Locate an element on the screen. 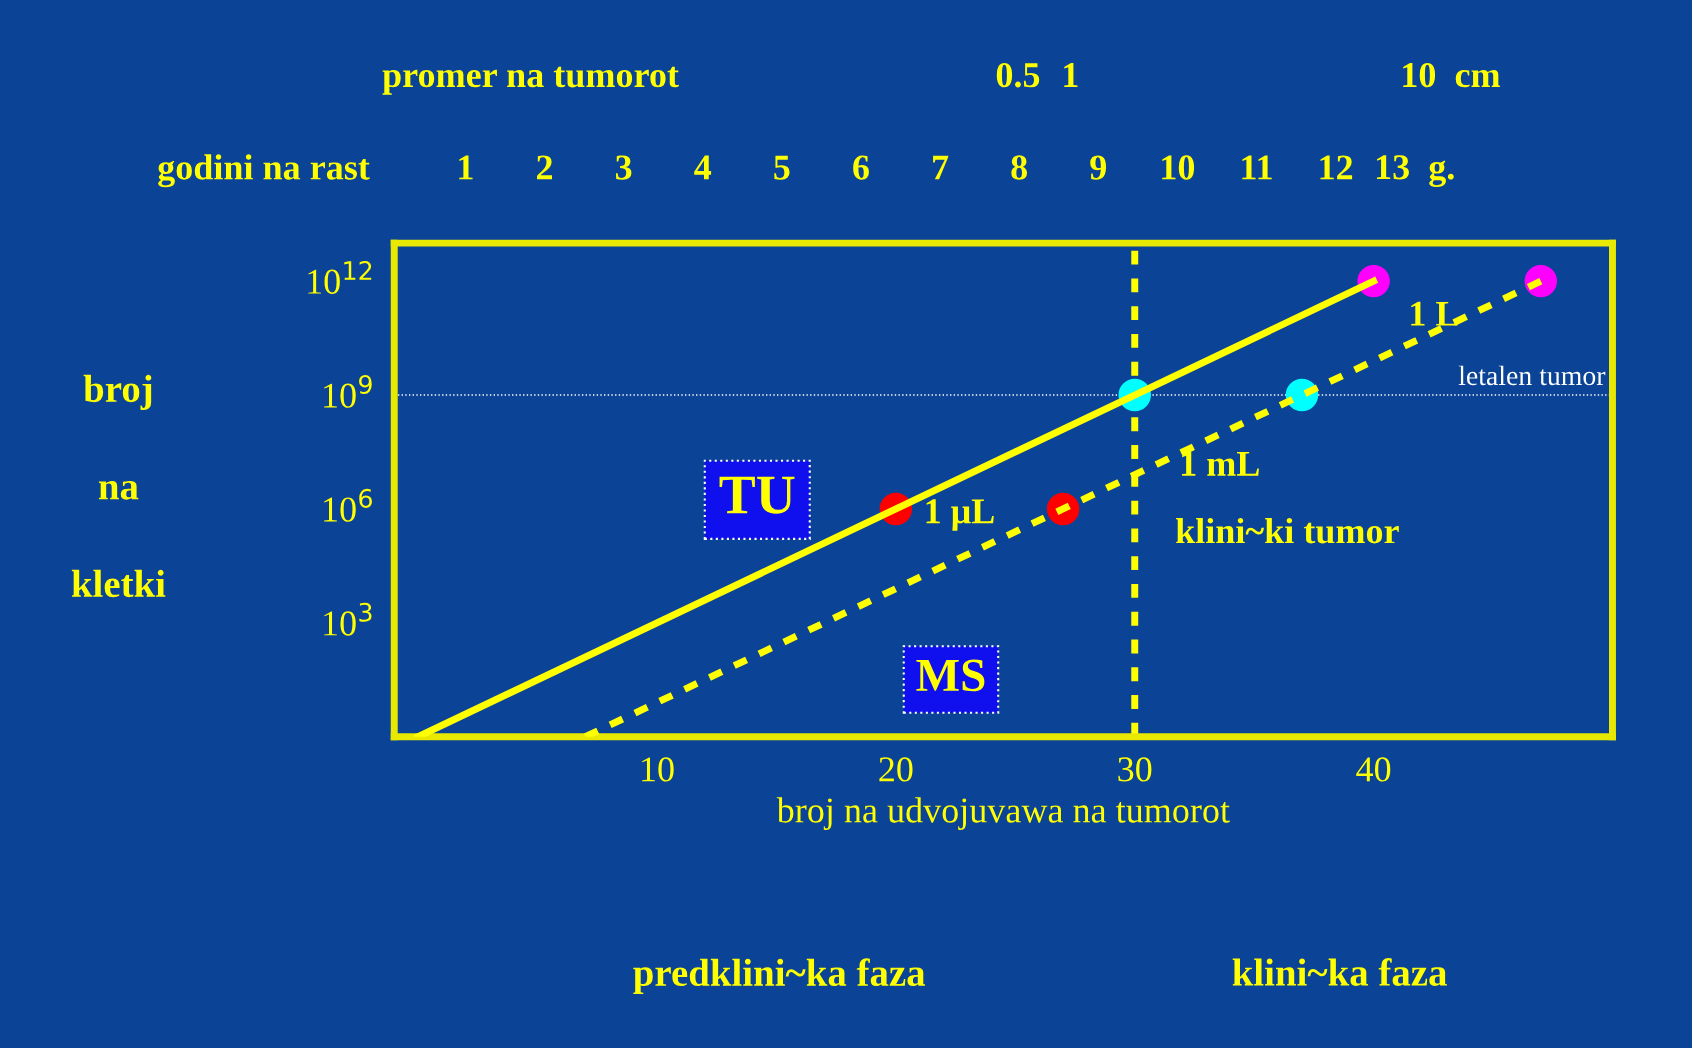 This screenshot has height=1048, width=1692. y-tick-label: 10$^{3}$ is located at coordinates (348, 619).